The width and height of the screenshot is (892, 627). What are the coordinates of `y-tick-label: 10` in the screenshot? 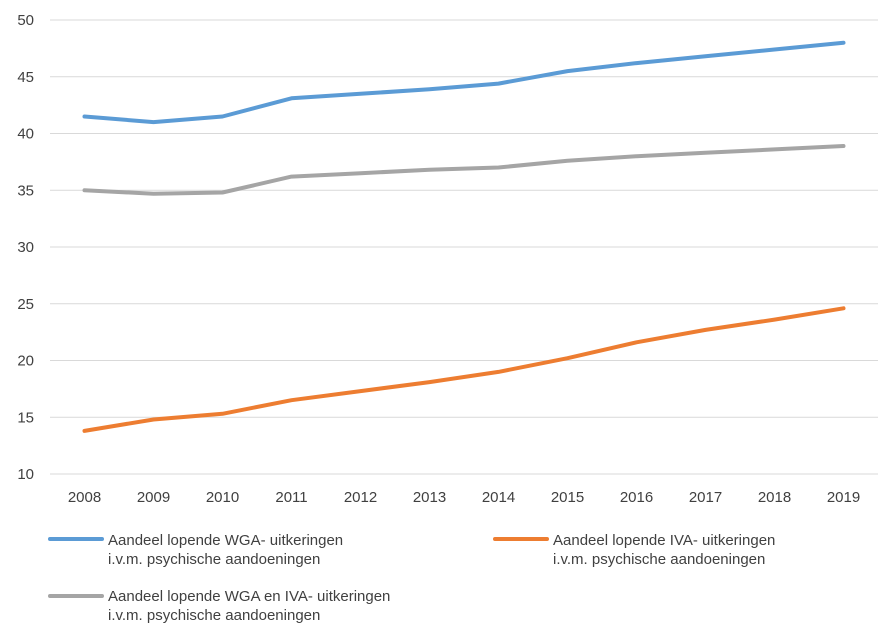 It's located at (25, 474).